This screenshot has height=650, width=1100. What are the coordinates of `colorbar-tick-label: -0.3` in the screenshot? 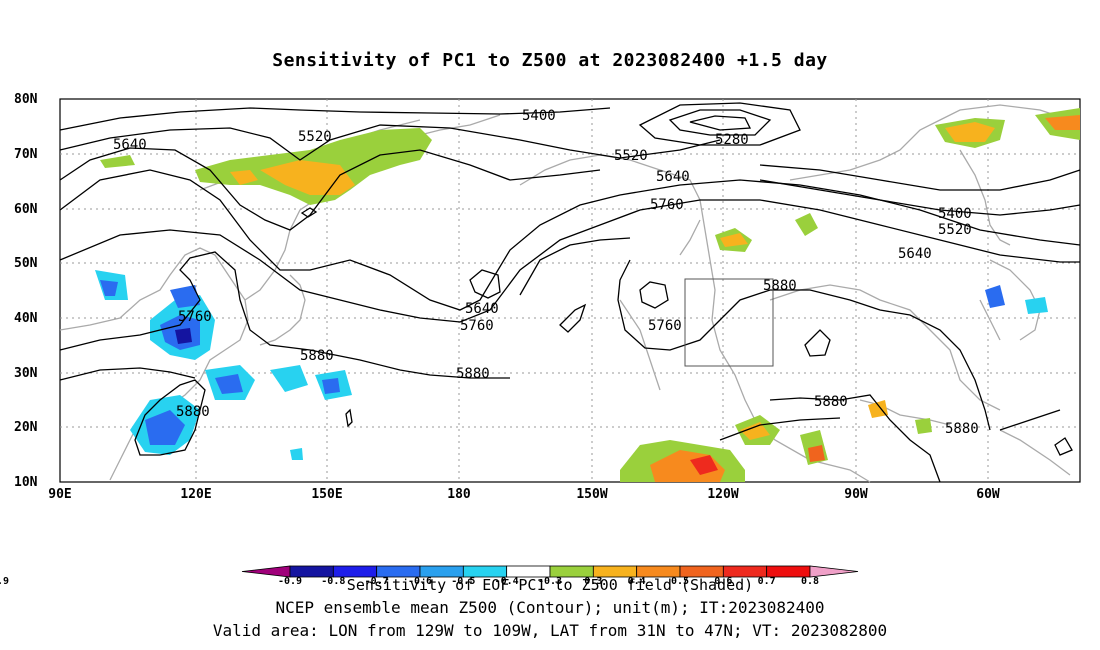 It's located at (550, 581).